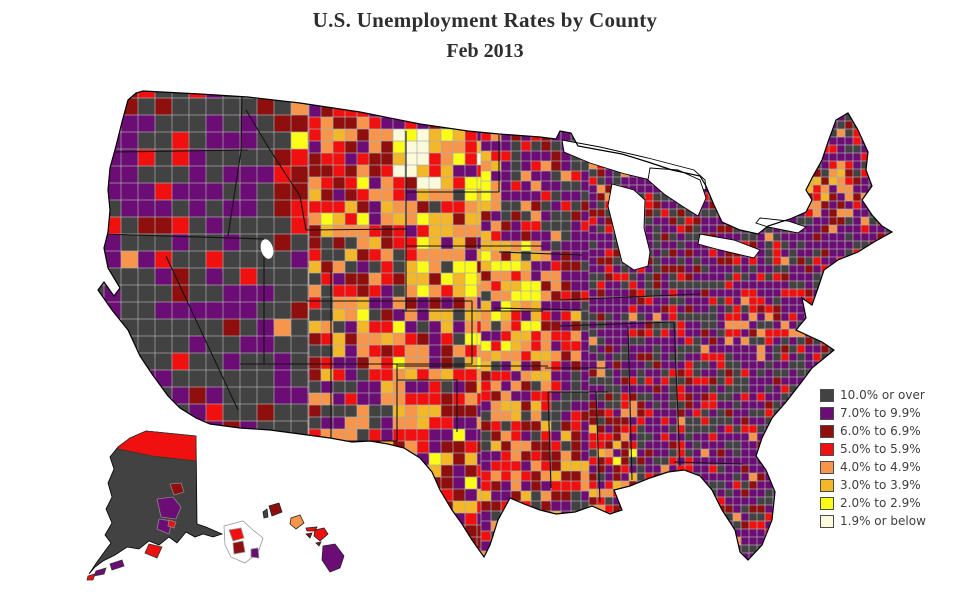 This screenshot has width=970, height=600. I want to click on alaska-body, so click(156, 502).